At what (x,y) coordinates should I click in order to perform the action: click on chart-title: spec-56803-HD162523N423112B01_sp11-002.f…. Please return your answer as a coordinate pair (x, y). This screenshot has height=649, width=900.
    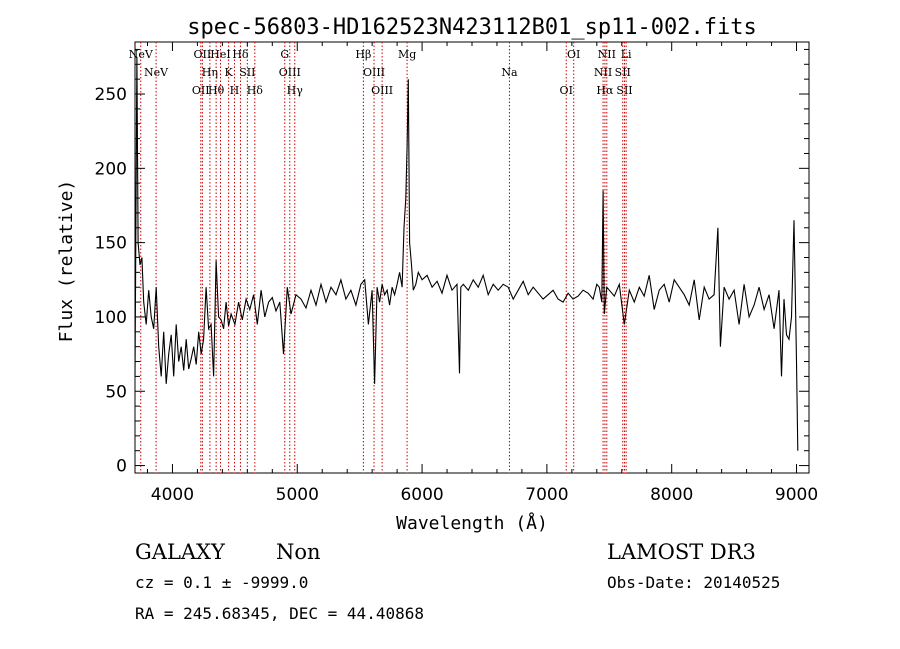
    Looking at the image, I should click on (472, 27).